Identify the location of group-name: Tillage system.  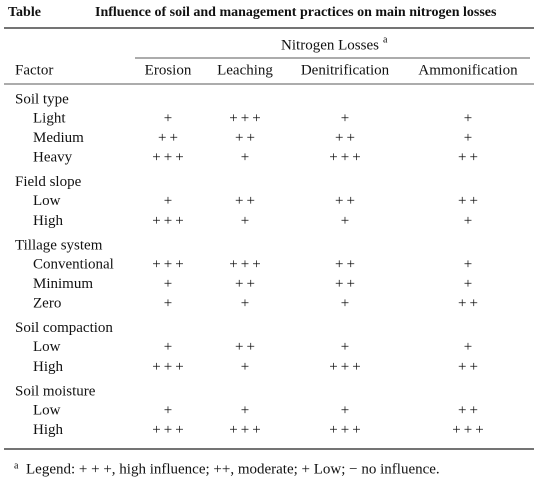
(59, 245).